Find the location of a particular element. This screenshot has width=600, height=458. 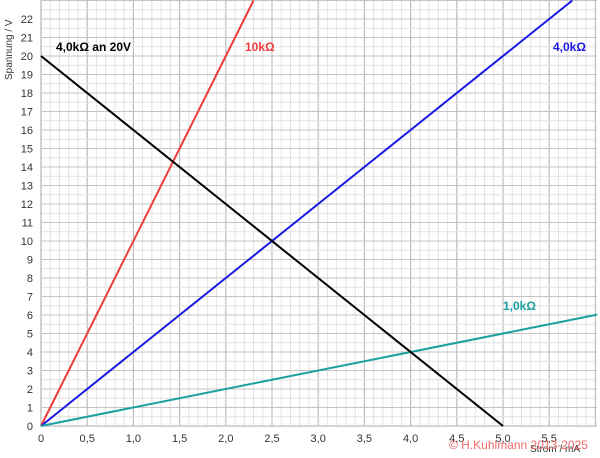

y-tick-label: 1 is located at coordinates (30, 409).